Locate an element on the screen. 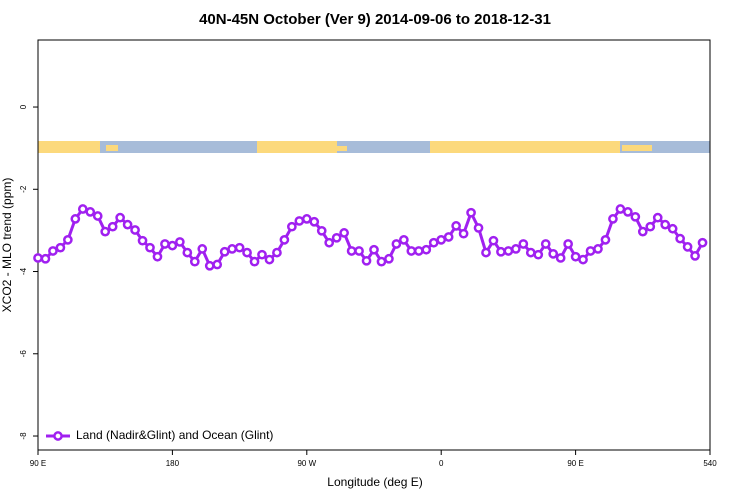 This screenshot has width=750, height=500. y-tick-label: -6 is located at coordinates (23, 354).